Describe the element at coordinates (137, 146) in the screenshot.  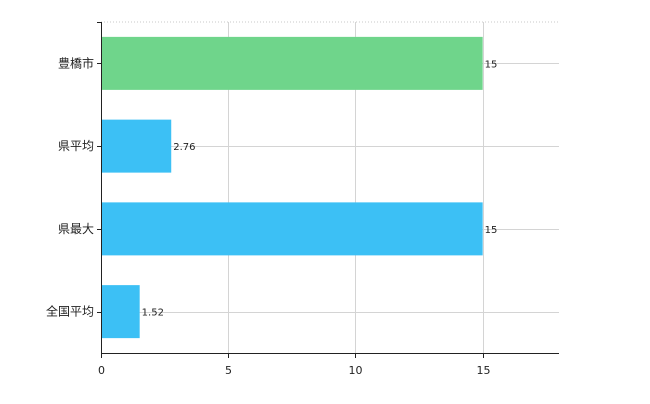
I see `bar-県平均` at that location.